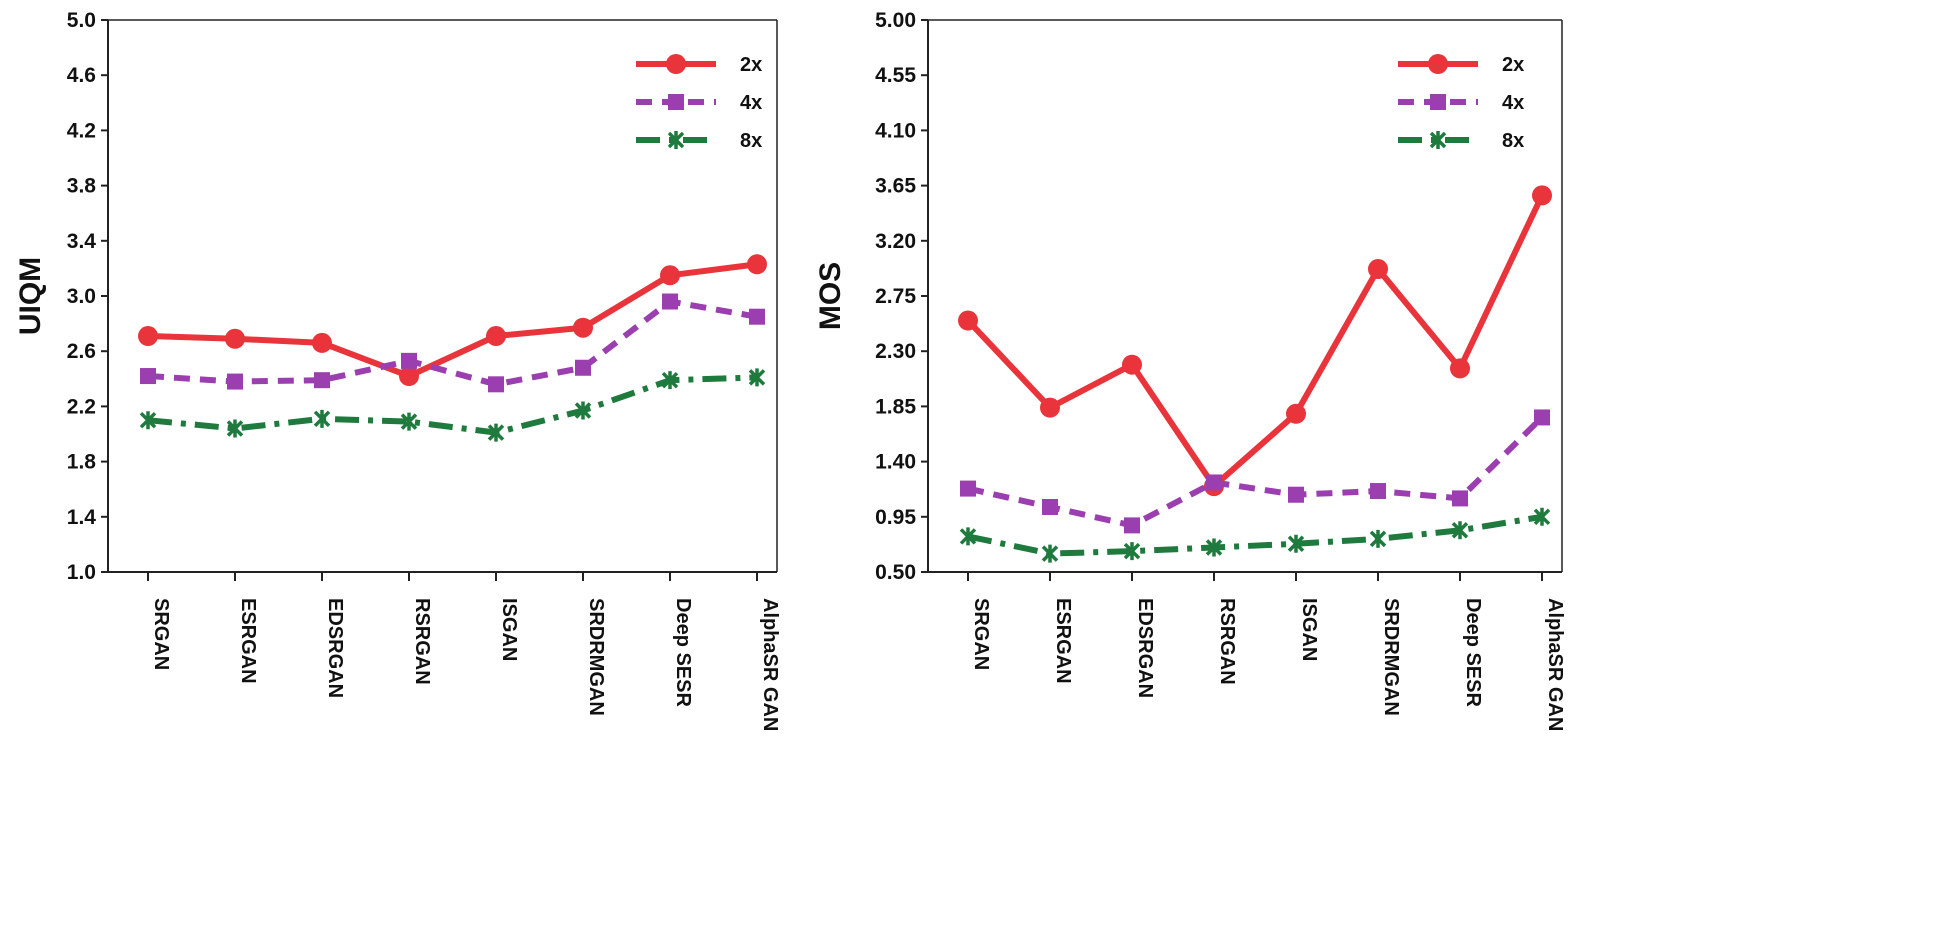 This screenshot has height=950, width=1948. I want to click on y-tick-label: 2.30, so click(895, 351).